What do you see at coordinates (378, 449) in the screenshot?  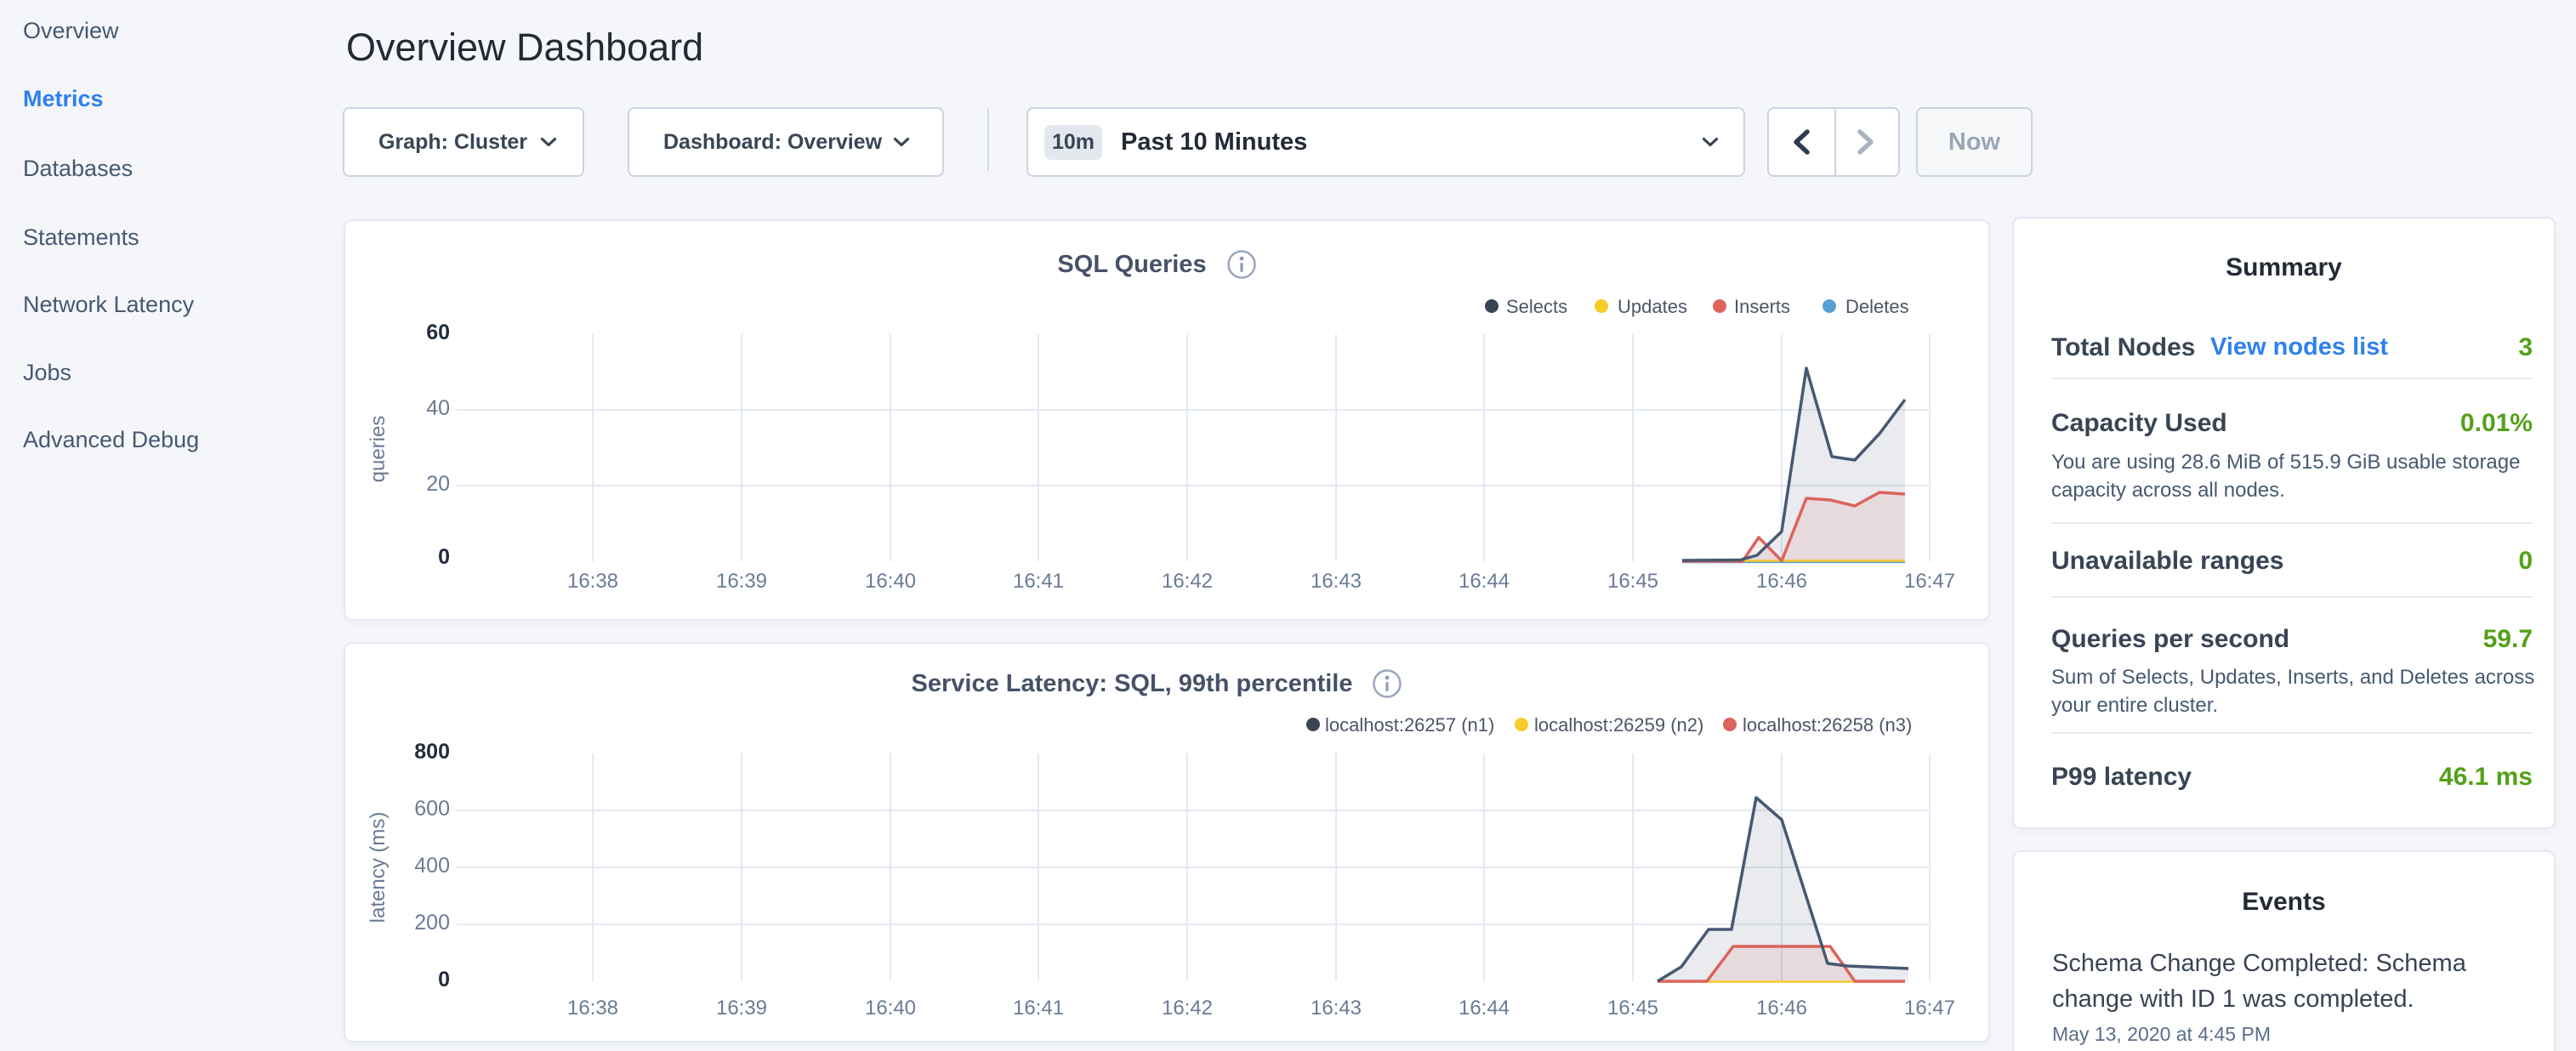 I see `svg-text: queries` at bounding box center [378, 449].